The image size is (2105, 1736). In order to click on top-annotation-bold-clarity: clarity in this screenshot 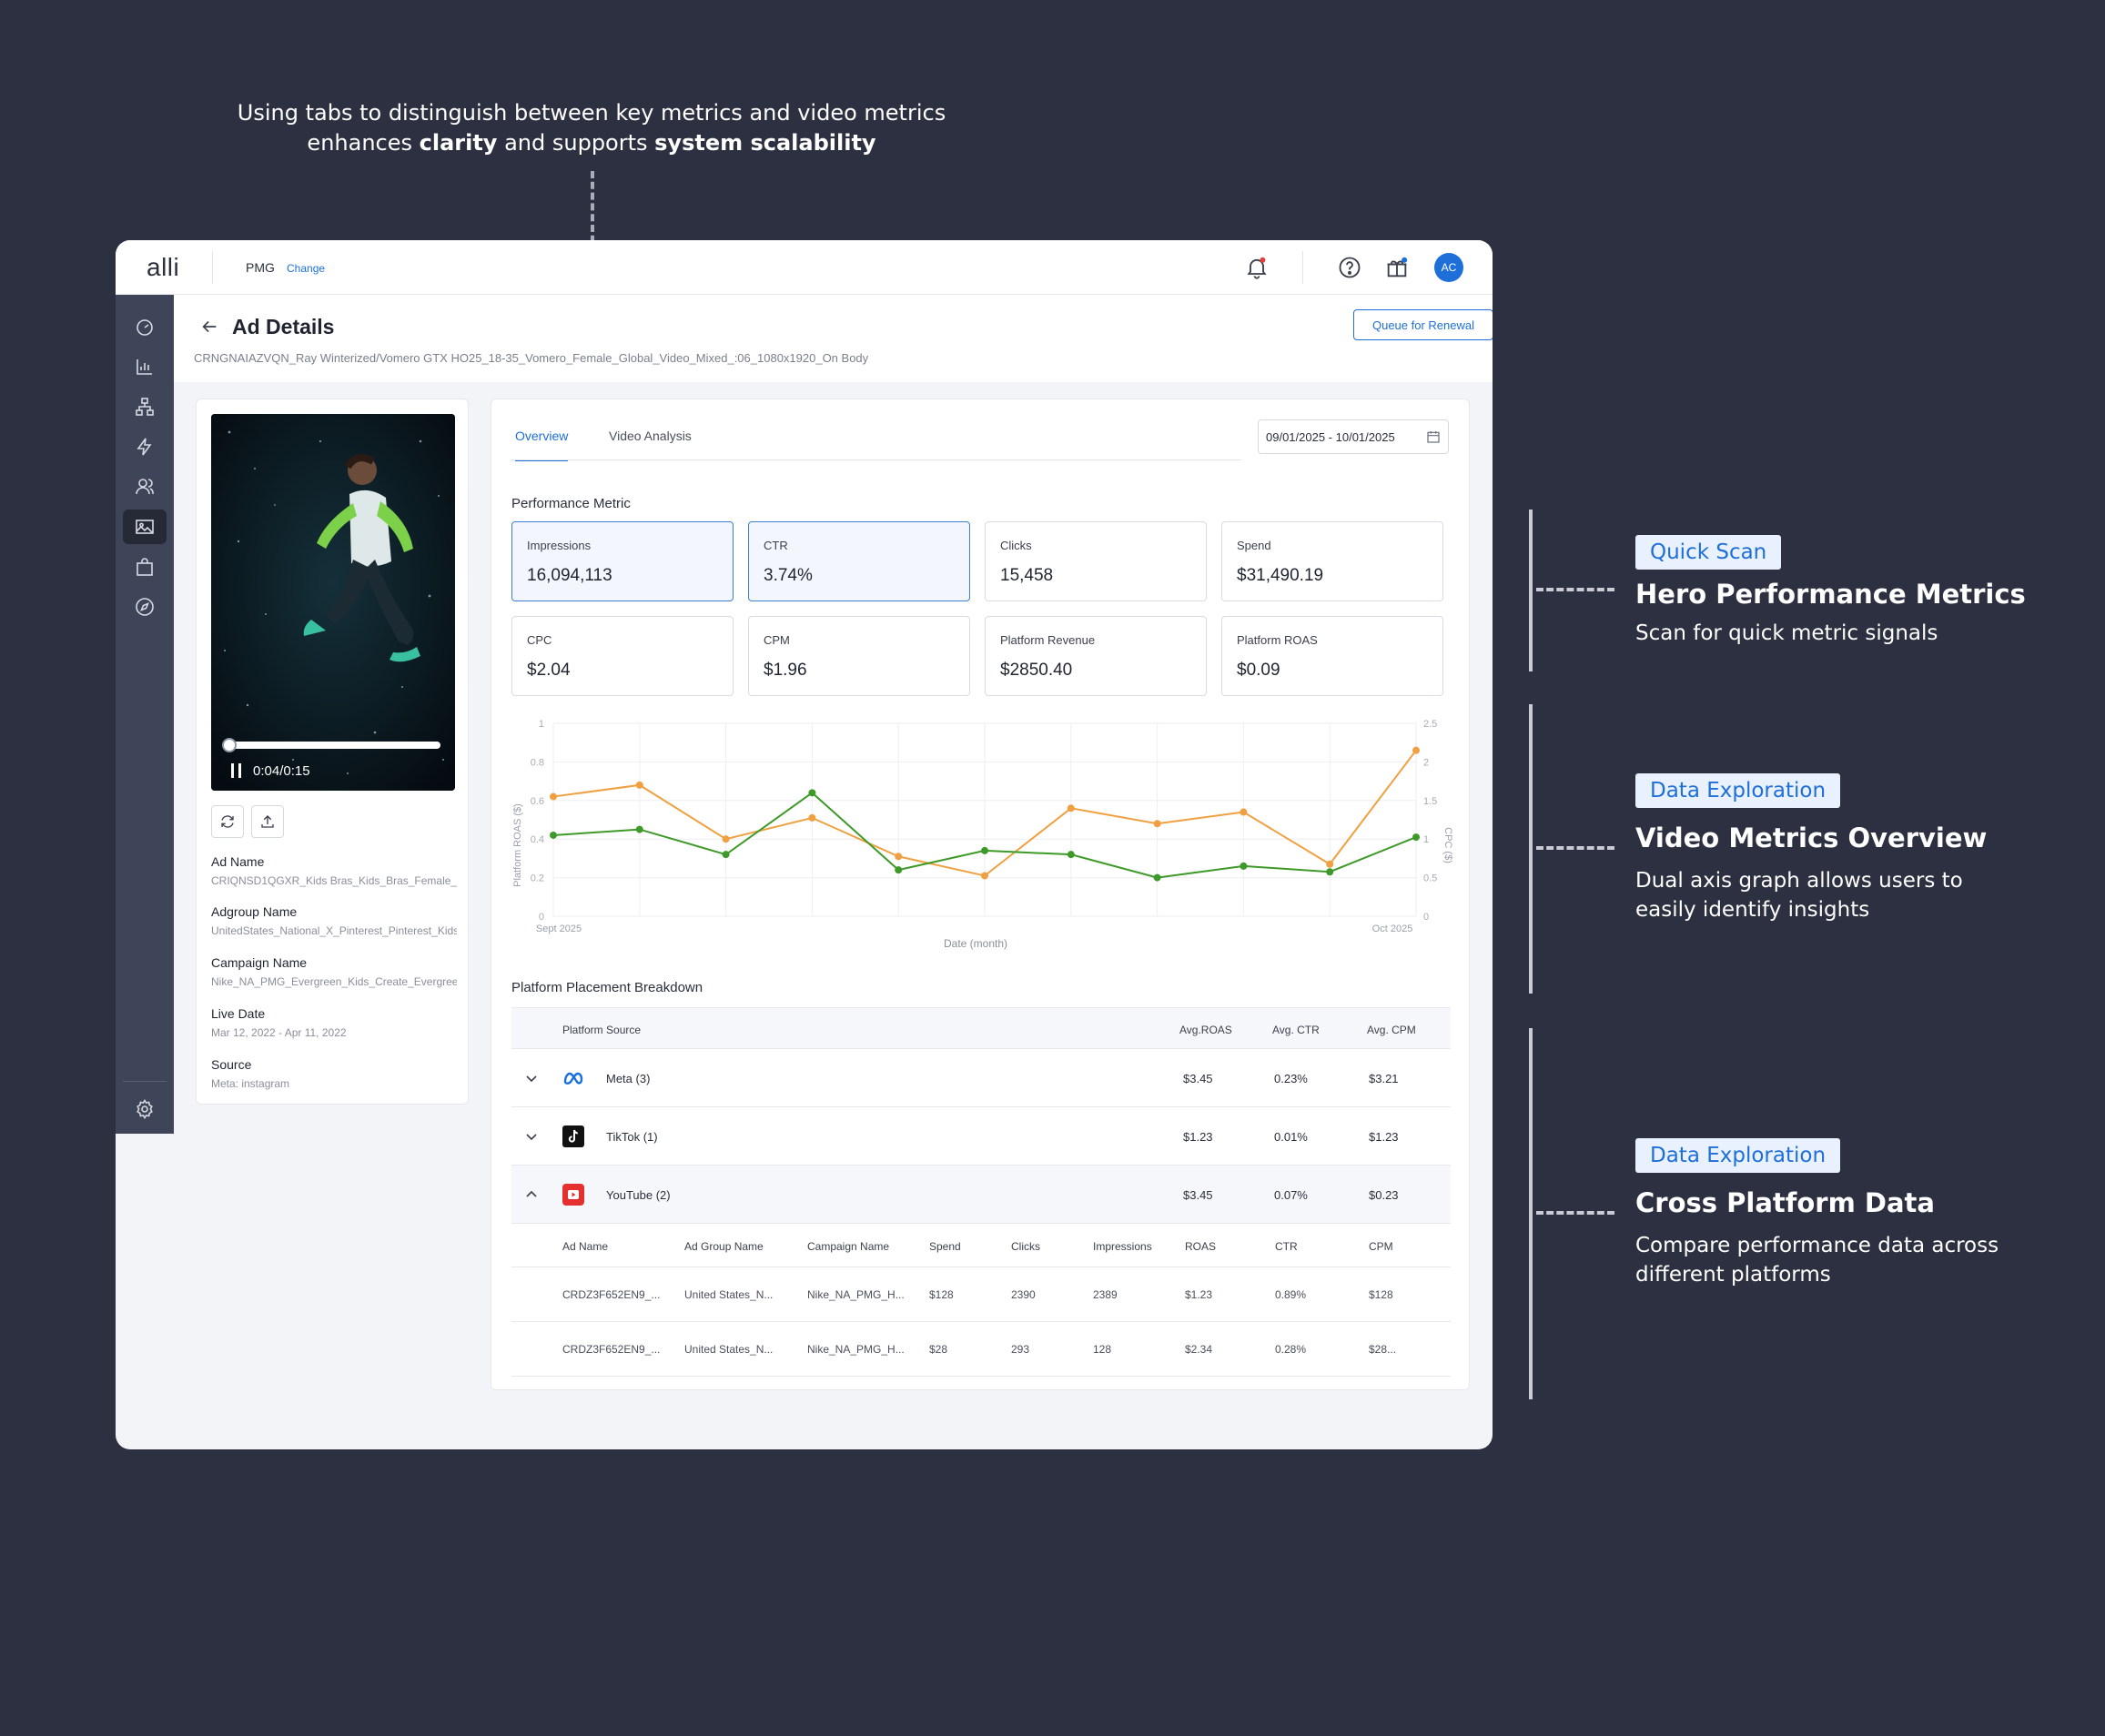, I will do `click(458, 143)`.